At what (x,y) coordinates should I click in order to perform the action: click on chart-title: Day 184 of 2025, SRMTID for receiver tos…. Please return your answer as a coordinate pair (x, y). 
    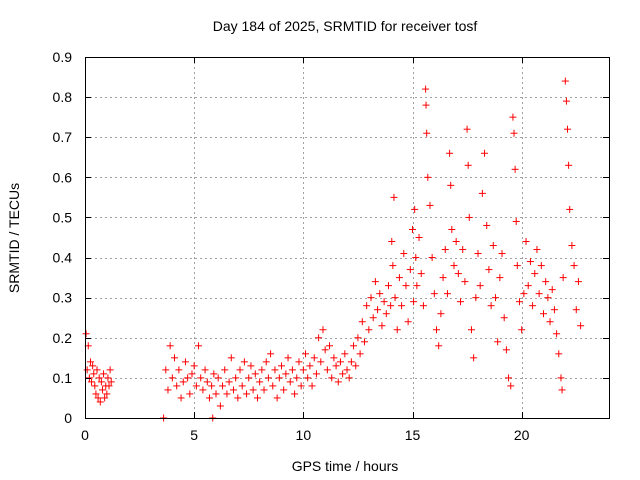
    Looking at the image, I should click on (345, 26).